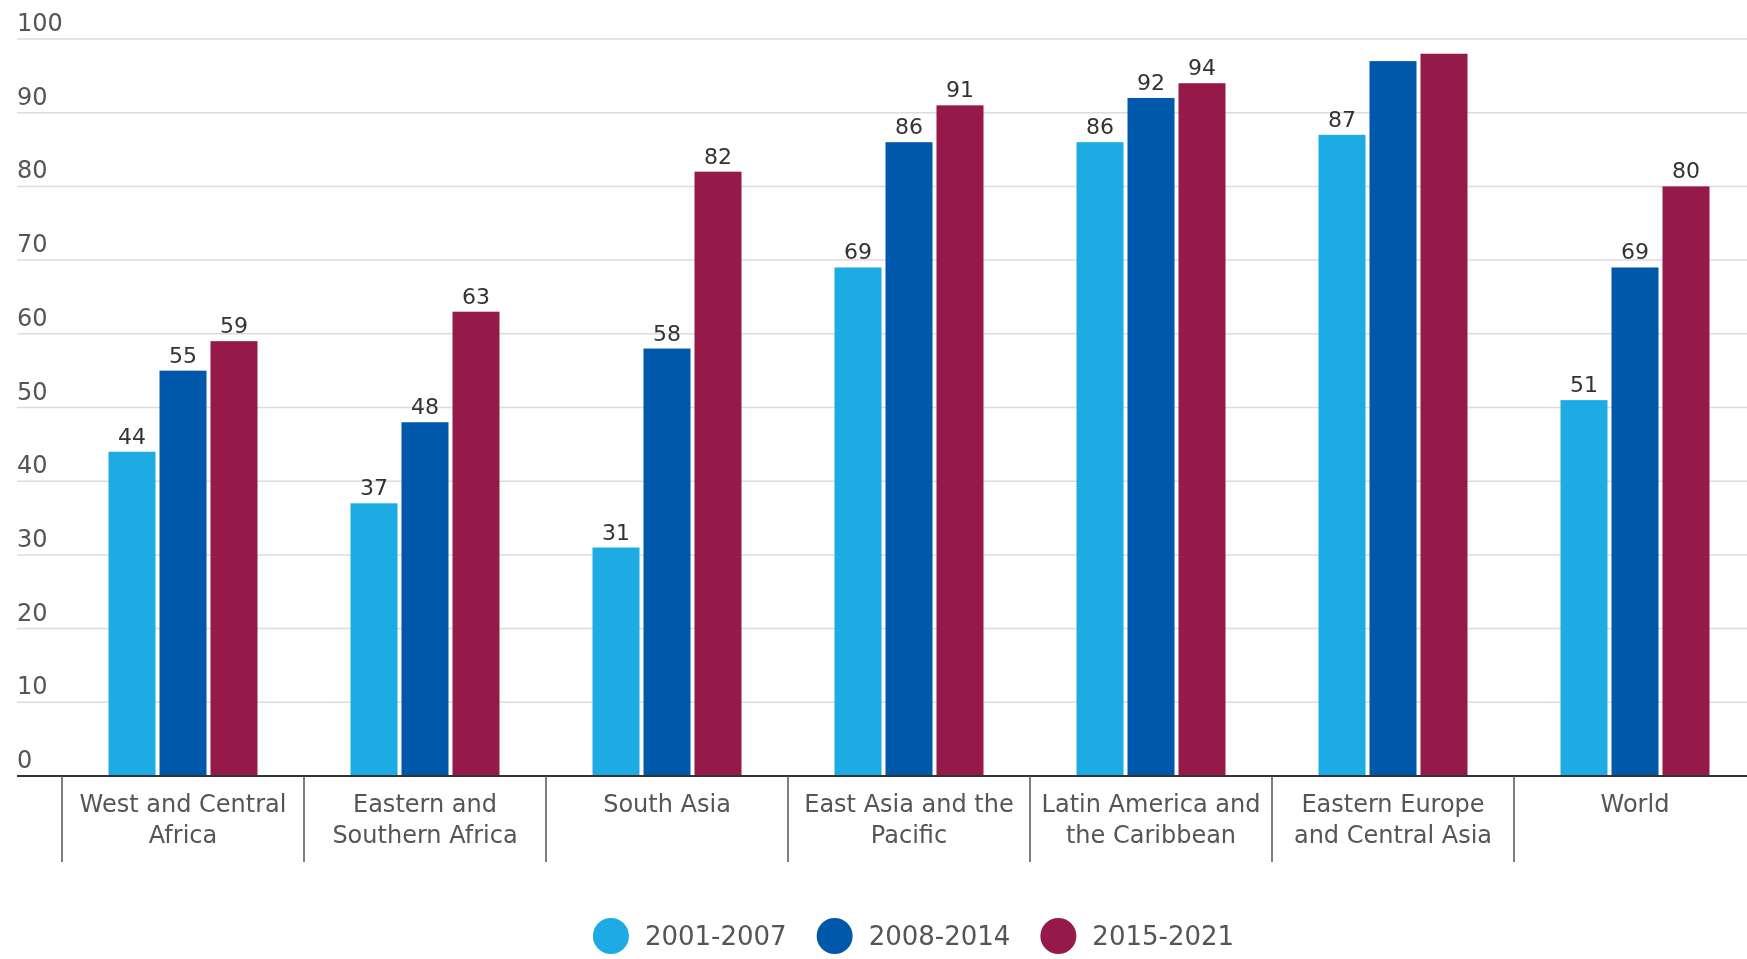 Image resolution: width=1747 pixels, height=959 pixels. What do you see at coordinates (32, 244) in the screenshot?
I see `y-tick-label: 70` at bounding box center [32, 244].